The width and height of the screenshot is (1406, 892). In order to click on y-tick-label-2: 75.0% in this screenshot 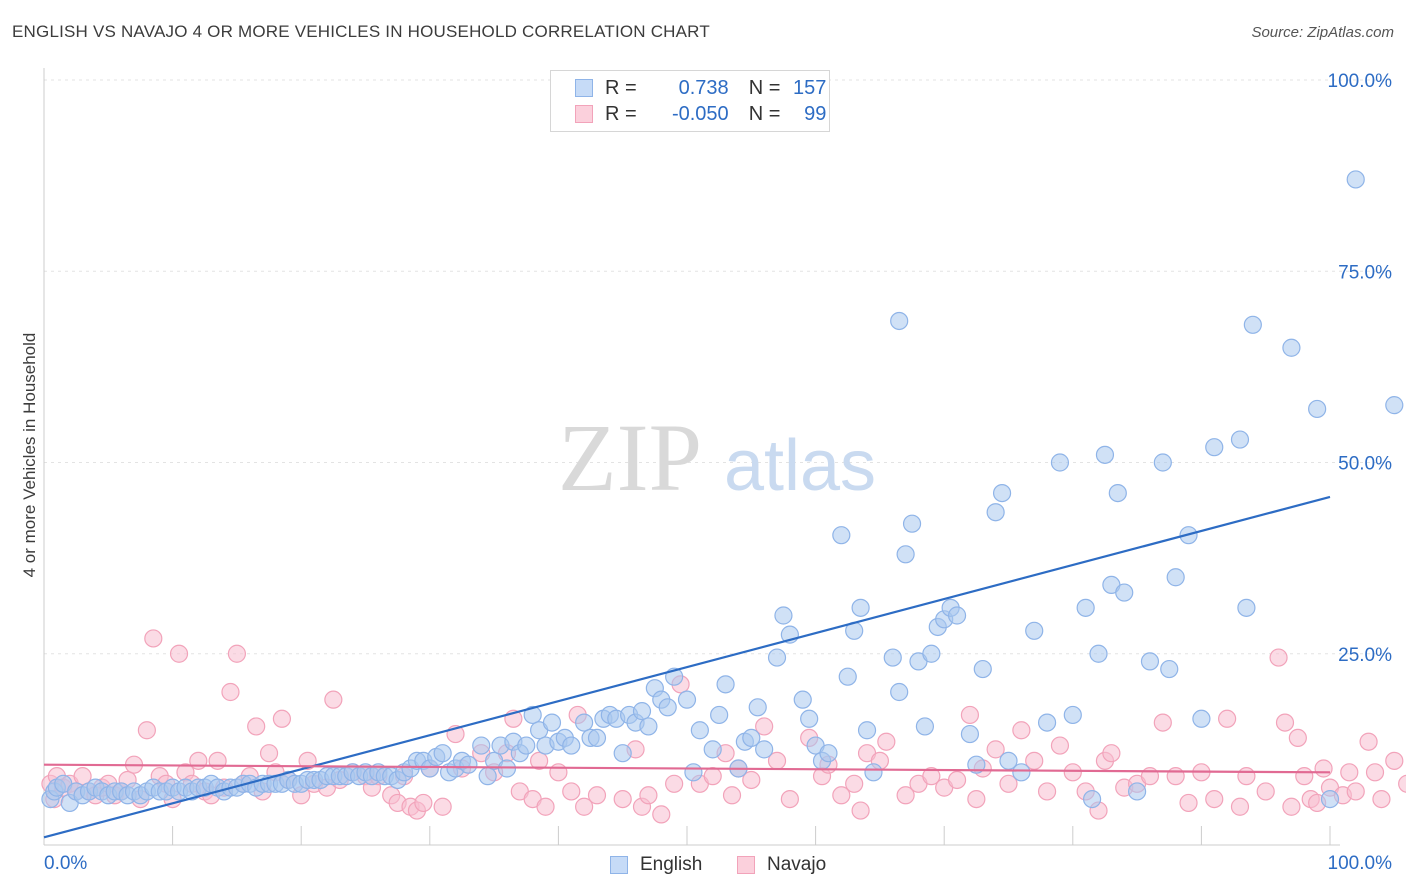, I will do `click(1365, 272)`.